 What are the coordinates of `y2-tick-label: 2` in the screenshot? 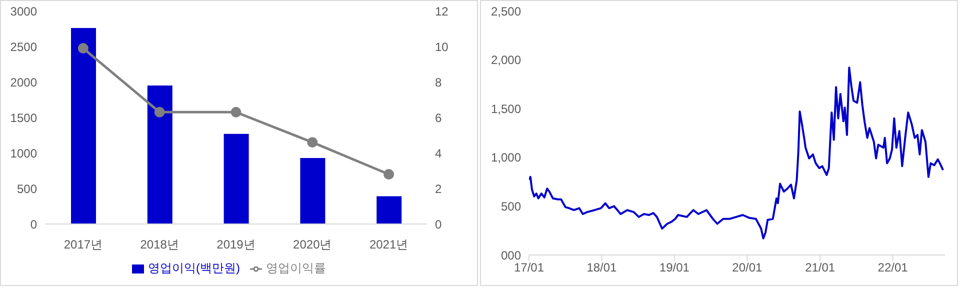 It's located at (438, 189).